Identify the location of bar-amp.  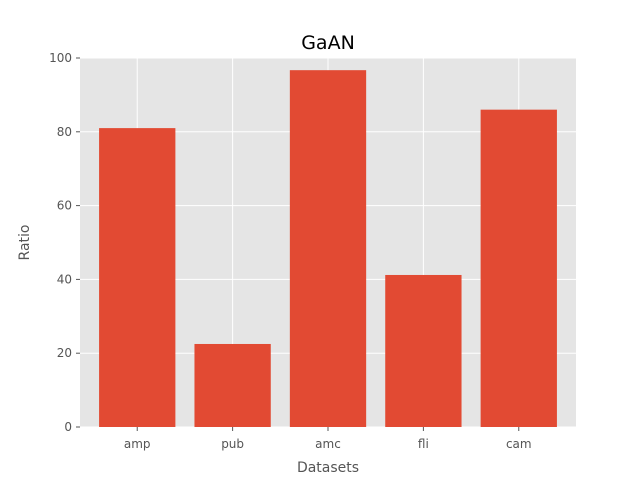
(137, 278).